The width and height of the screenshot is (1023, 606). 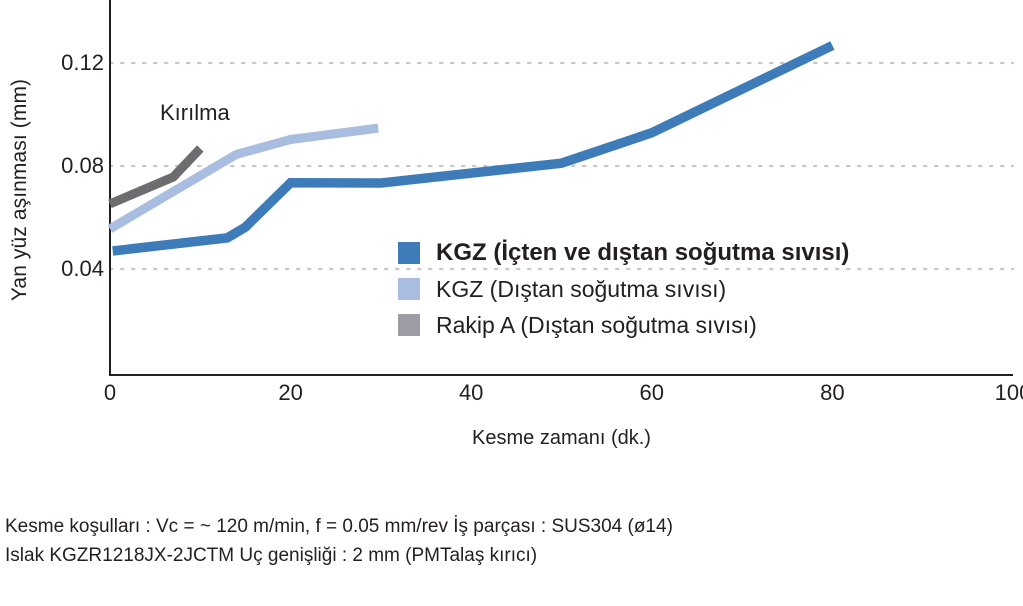 What do you see at coordinates (409, 289) in the screenshot?
I see `legend-swatch-kgz-external` at bounding box center [409, 289].